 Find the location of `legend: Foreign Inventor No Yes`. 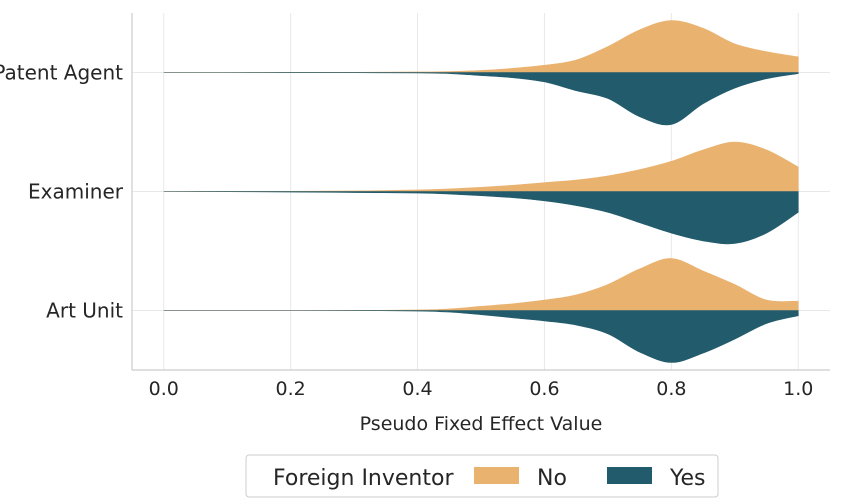

legend: Foreign Inventor No Yes is located at coordinates (482, 476).